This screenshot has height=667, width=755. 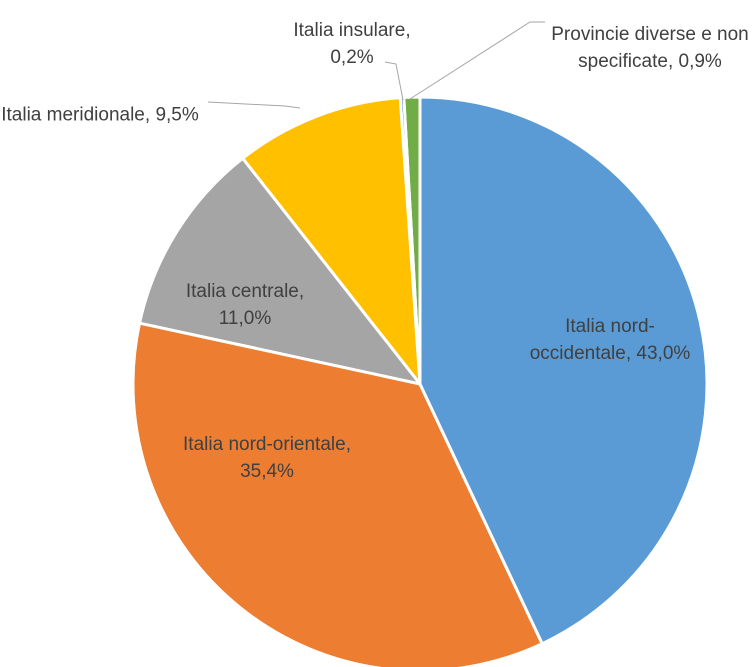 I want to click on data-label: Italia nord-occidentale, 43,0%, so click(x=610, y=340).